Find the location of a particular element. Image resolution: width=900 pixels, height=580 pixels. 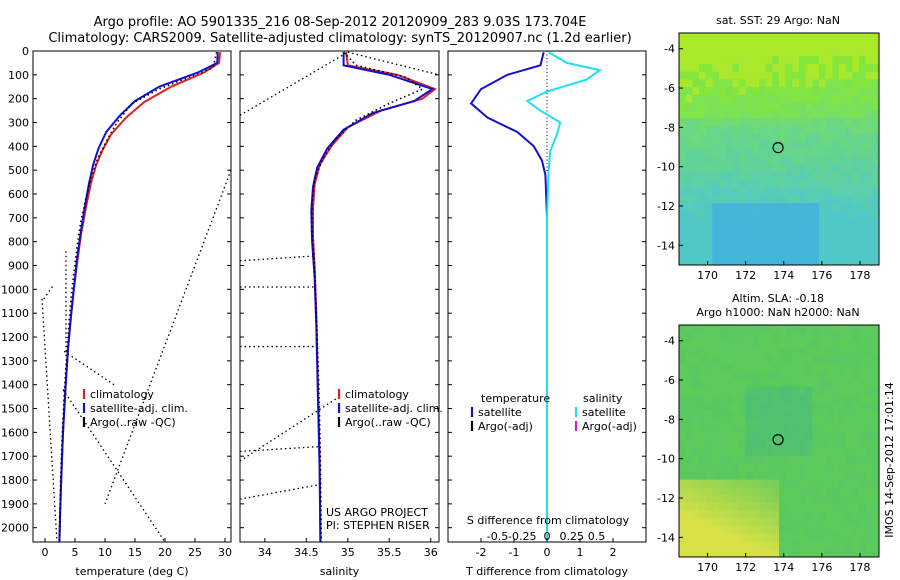

sla-map-xtick-label: 176 is located at coordinates (821, 567).